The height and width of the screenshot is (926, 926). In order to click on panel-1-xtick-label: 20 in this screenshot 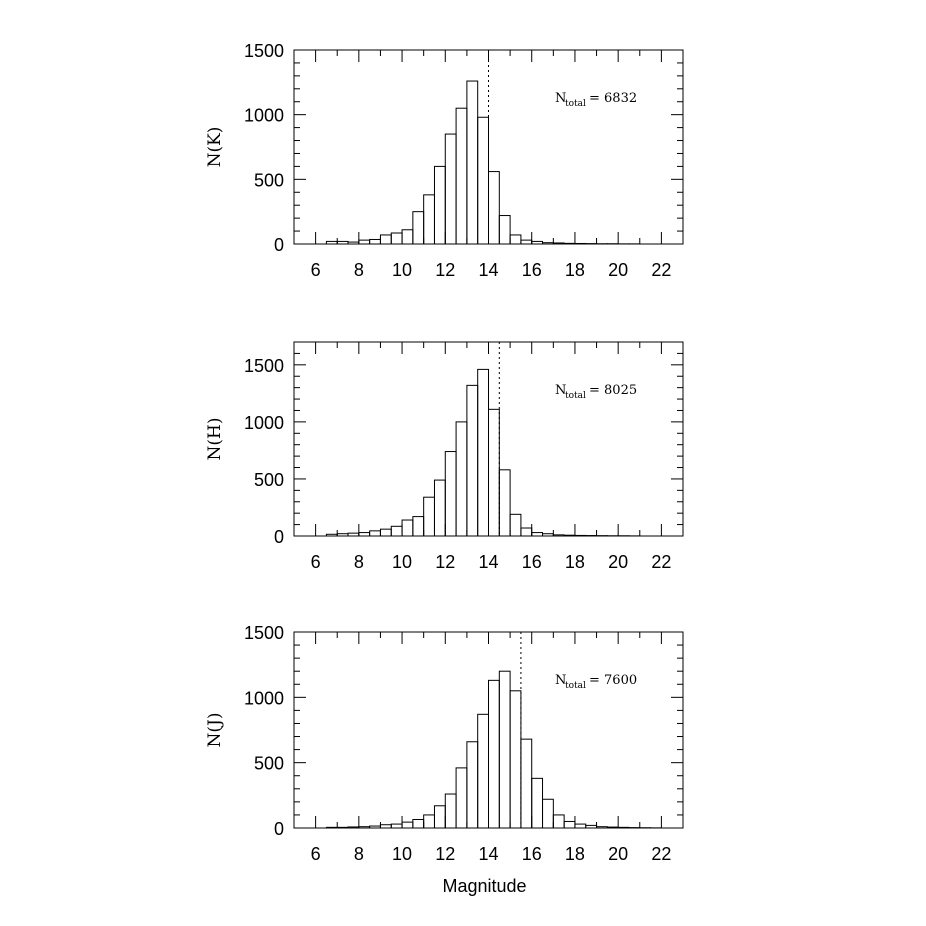, I will do `click(618, 270)`.